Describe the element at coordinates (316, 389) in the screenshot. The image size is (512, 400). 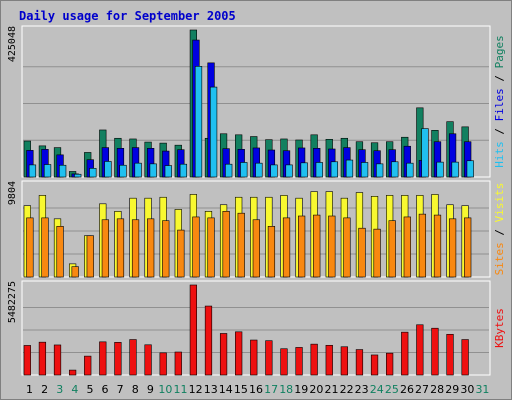
I see `x-tick-label-day-20: 20` at that location.